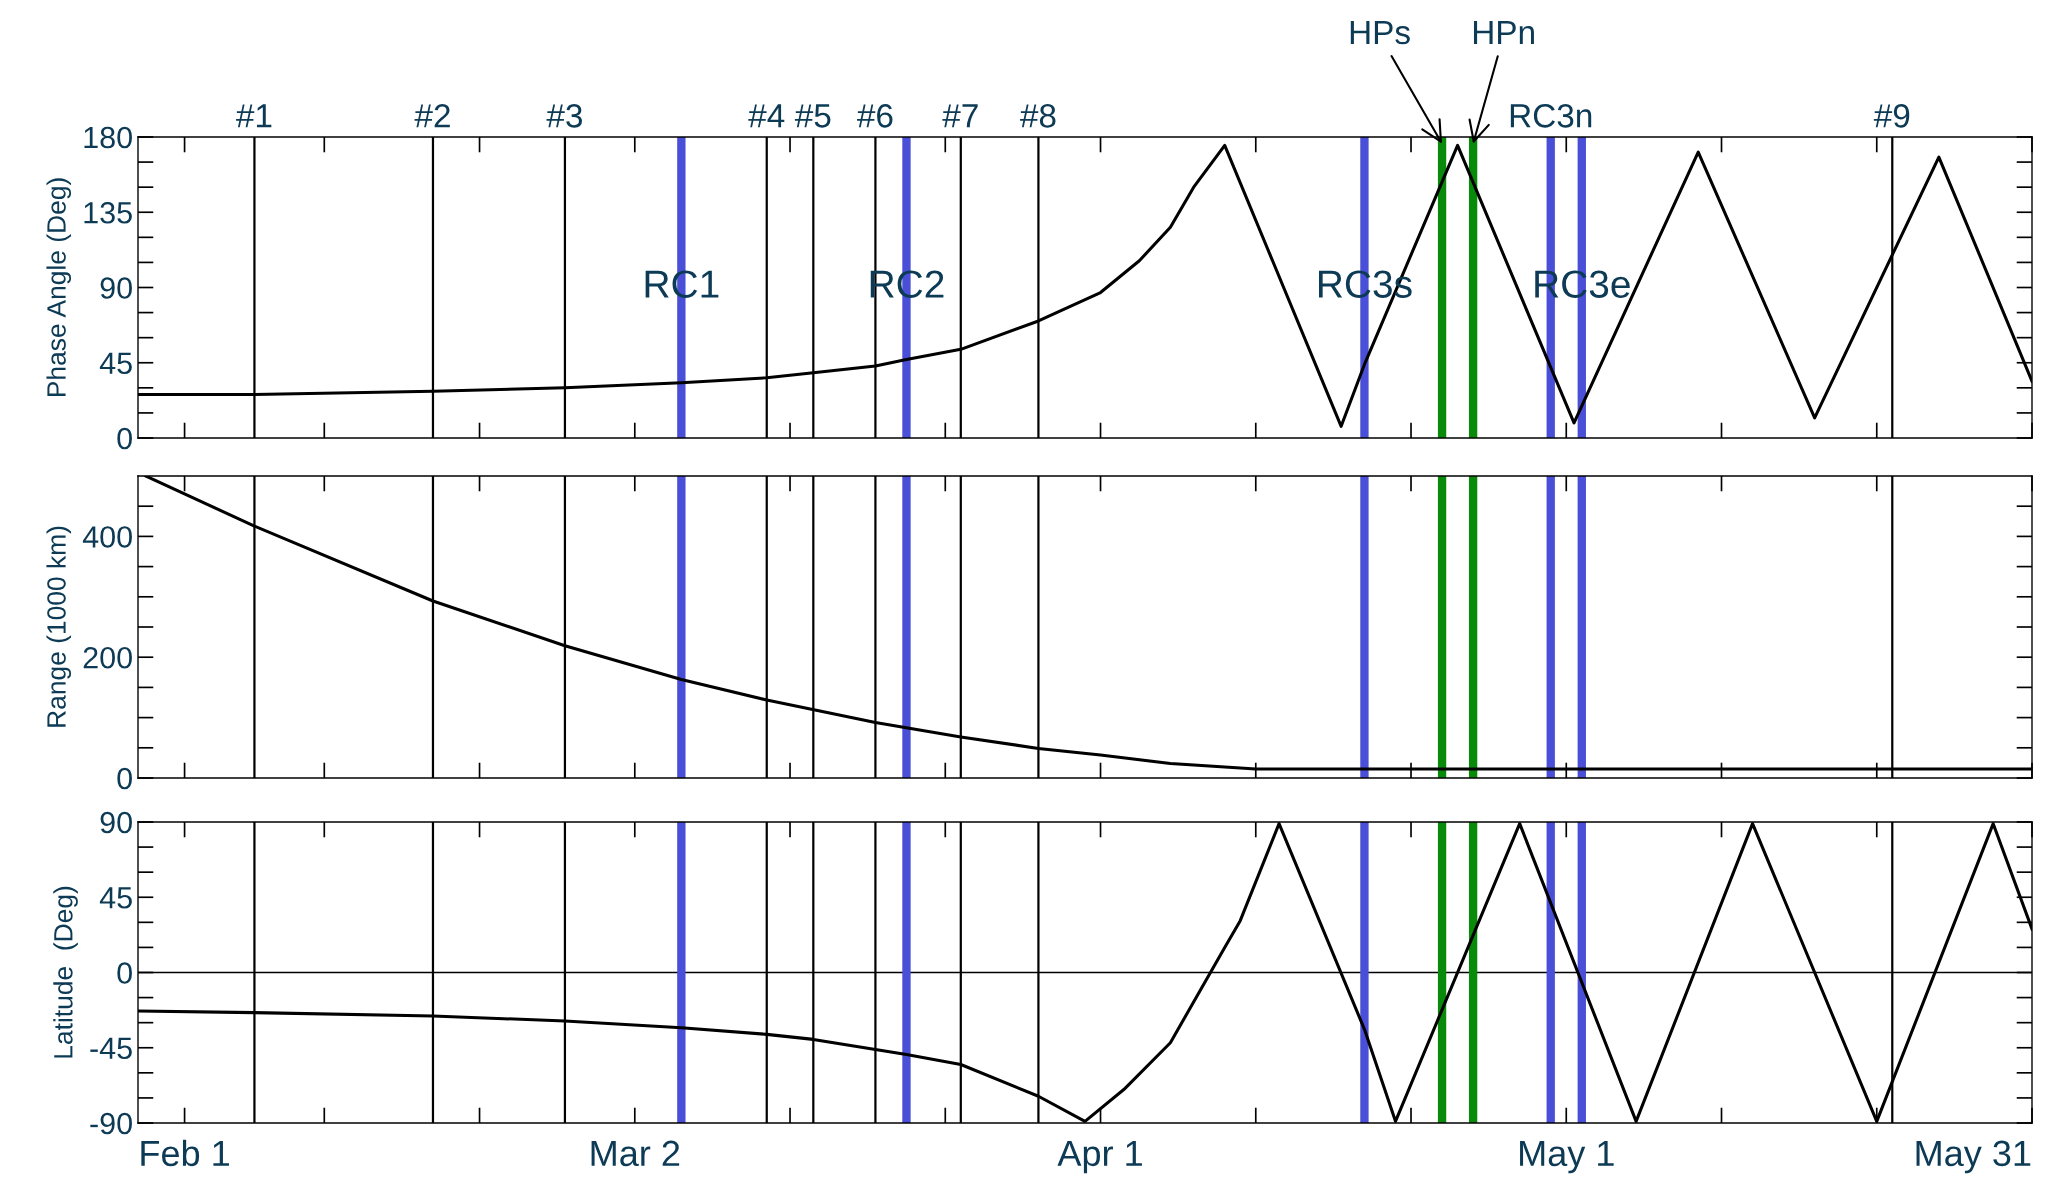 The height and width of the screenshot is (1177, 2068). I want to click on ref-line-label: RC3n, so click(1551, 116).